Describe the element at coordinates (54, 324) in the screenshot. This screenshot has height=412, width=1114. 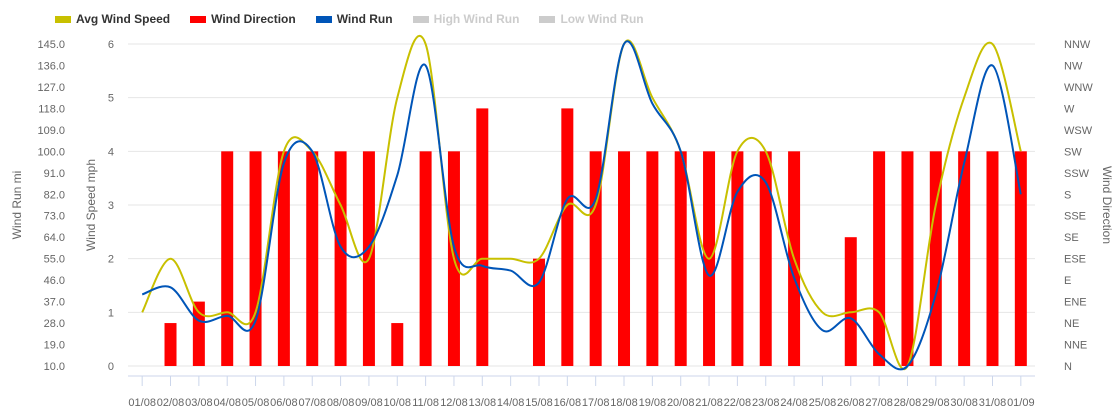
I see `wind-run-tick-label: 28.0` at that location.